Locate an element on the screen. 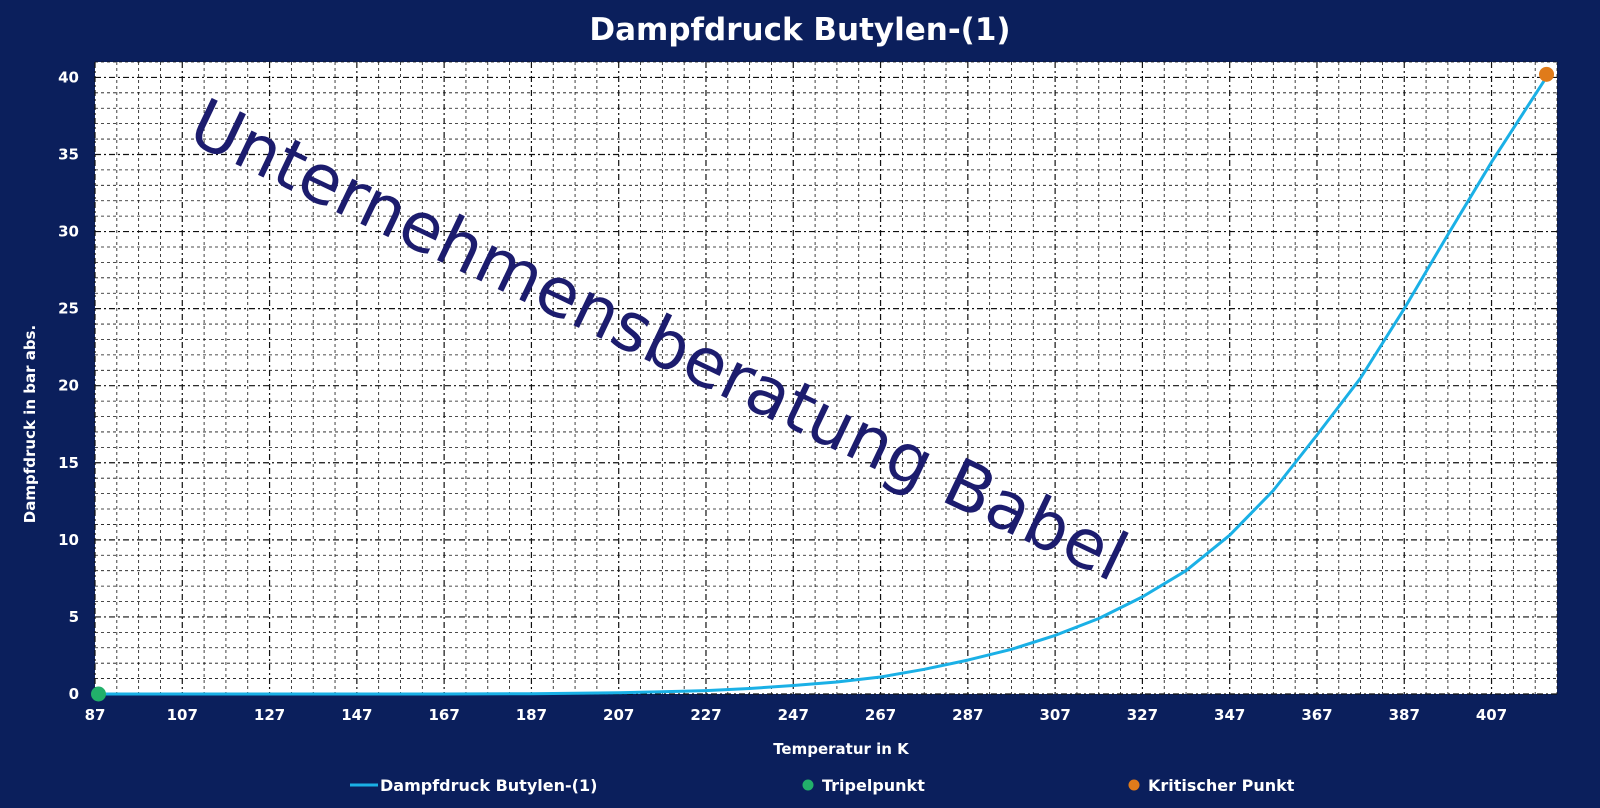 This screenshot has height=808, width=1600. tripelpunkt-marker is located at coordinates (98, 694).